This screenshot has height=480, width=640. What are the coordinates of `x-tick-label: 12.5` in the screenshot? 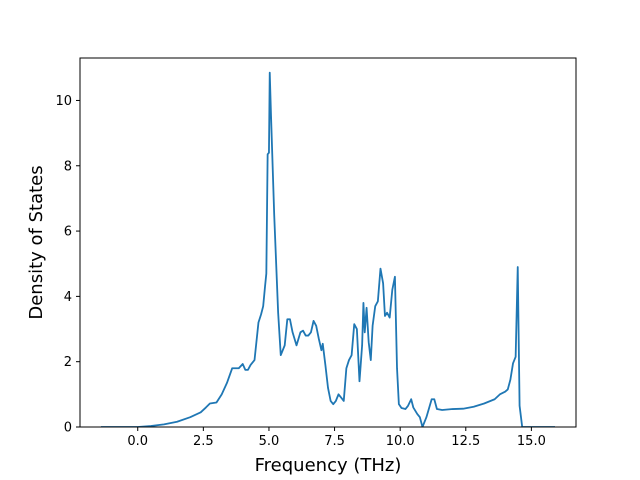 It's located at (465, 441).